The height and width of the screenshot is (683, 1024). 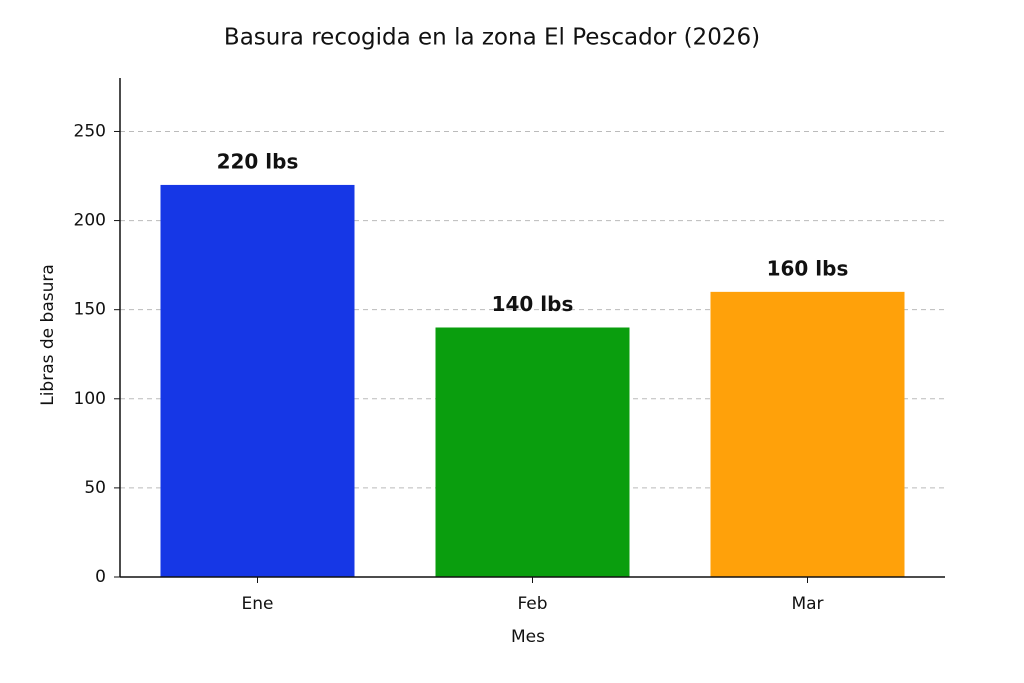 What do you see at coordinates (807, 604) in the screenshot?
I see `x-tick-label: Mar` at bounding box center [807, 604].